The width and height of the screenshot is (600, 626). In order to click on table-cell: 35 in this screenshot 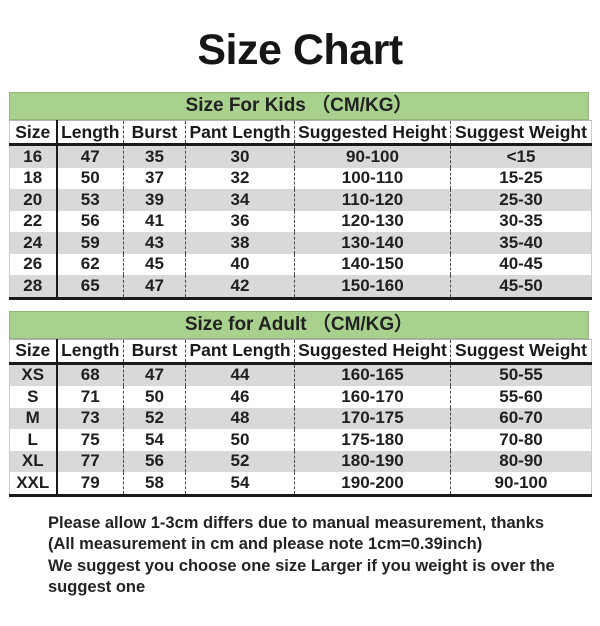, I will do `click(154, 156)`.